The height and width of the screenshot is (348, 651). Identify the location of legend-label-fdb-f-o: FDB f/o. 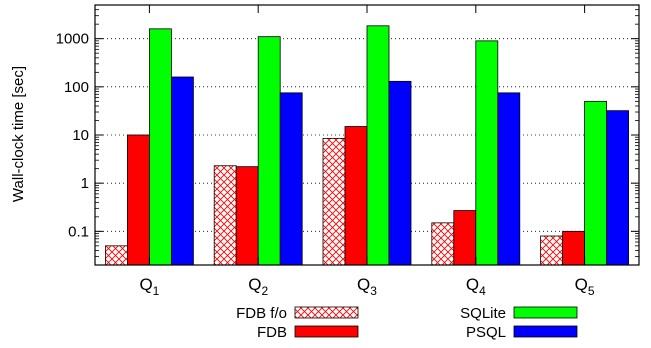
(261, 313).